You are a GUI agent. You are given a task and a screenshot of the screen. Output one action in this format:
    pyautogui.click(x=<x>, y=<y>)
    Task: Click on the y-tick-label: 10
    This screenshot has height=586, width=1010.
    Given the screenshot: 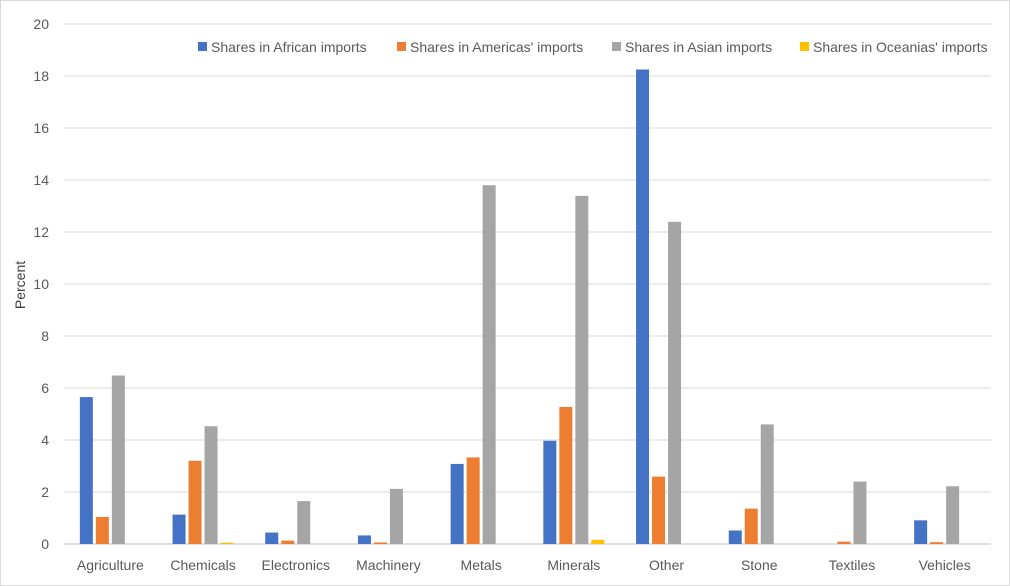 What is the action you would take?
    pyautogui.click(x=41, y=284)
    